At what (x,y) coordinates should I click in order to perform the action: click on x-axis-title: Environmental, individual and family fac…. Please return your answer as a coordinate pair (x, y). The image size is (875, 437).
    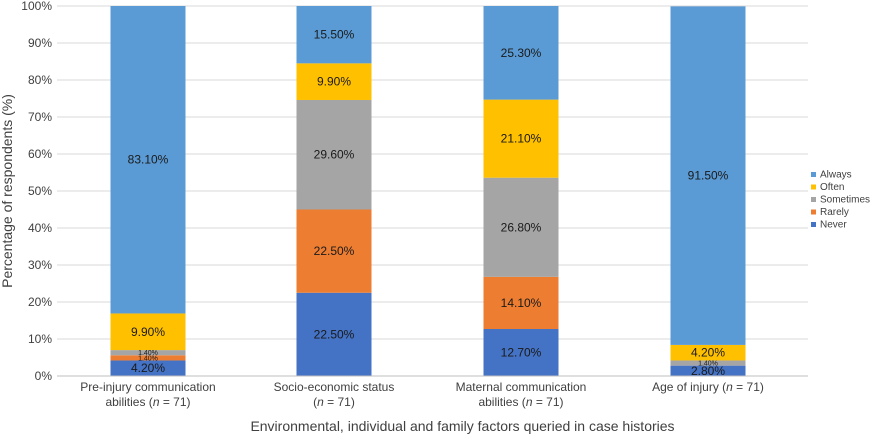
    Looking at the image, I should click on (462, 426).